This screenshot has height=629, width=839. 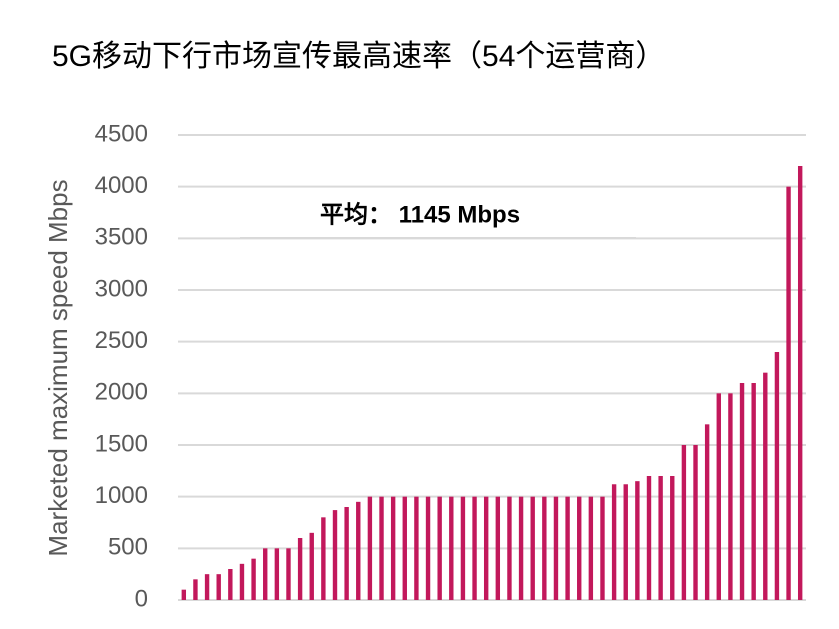 I want to click on y-tick-label: 1000, so click(x=121, y=495).